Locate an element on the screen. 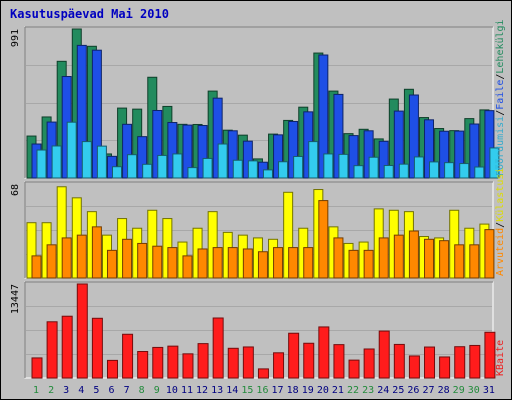 The width and height of the screenshot is (512, 400). x-tick-day-10: 10 is located at coordinates (172, 390).